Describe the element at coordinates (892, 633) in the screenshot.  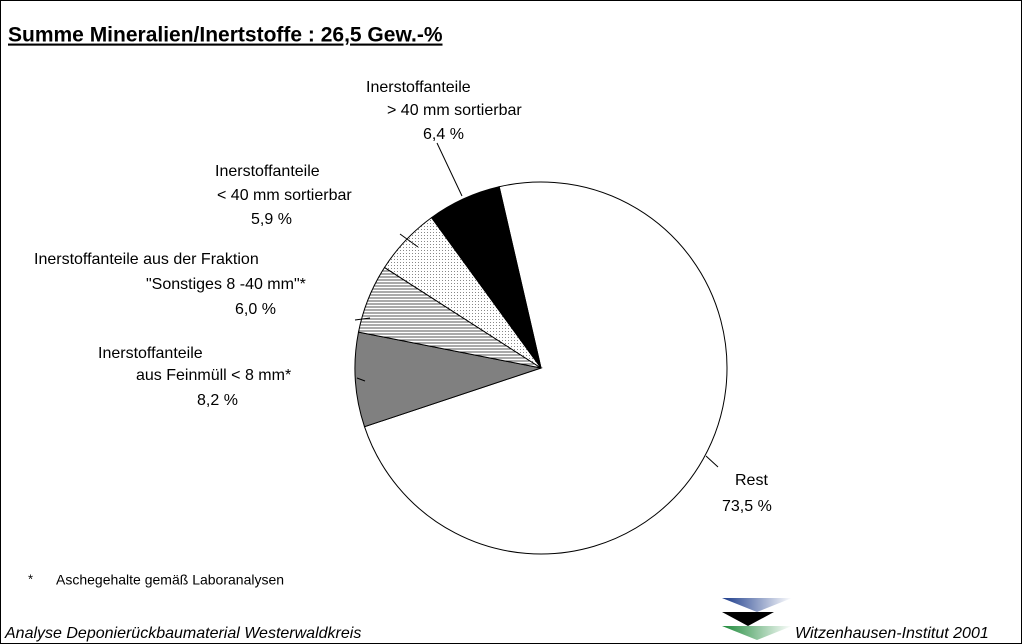
I see `source-right: Witzenhausen-Institut 2001` at that location.